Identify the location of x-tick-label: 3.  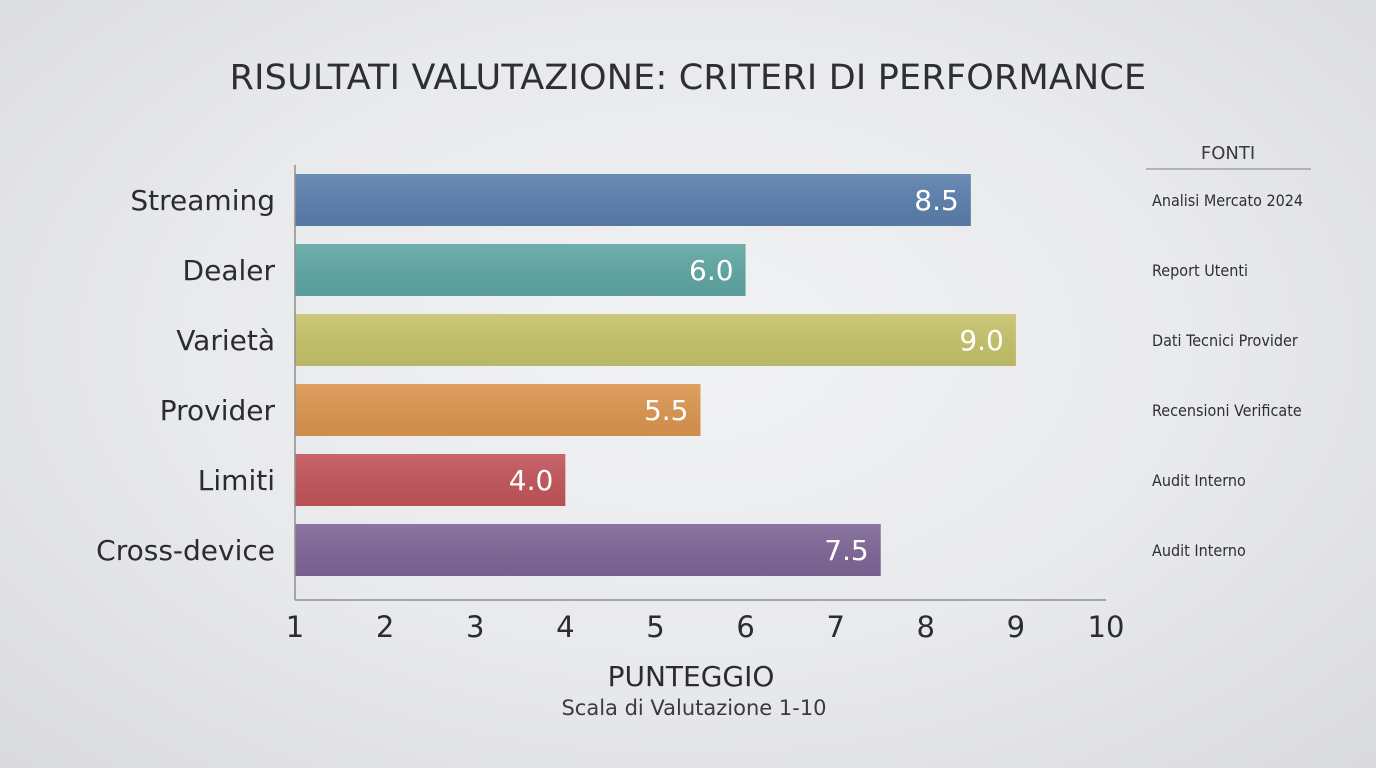
(475, 627).